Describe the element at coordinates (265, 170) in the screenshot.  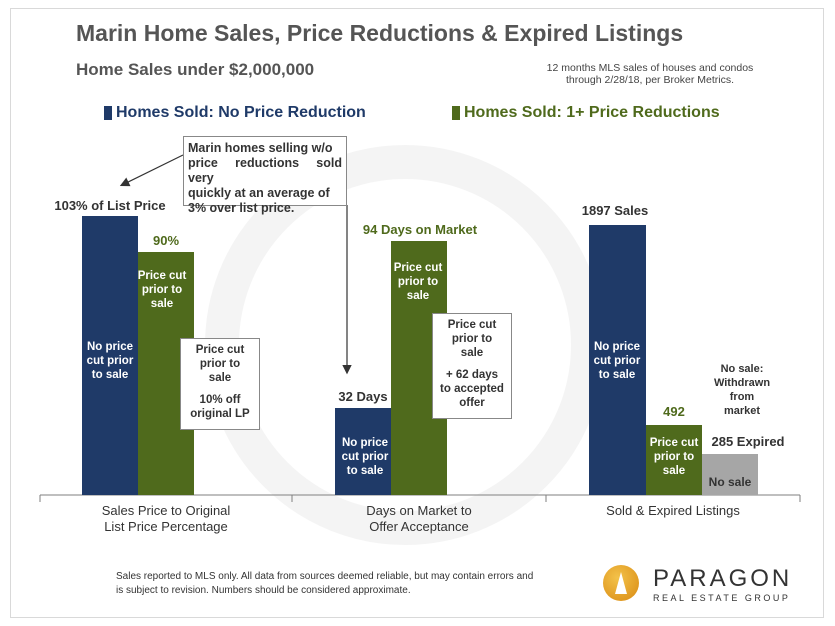
I see `callout-line-2: price reductions sold very` at that location.